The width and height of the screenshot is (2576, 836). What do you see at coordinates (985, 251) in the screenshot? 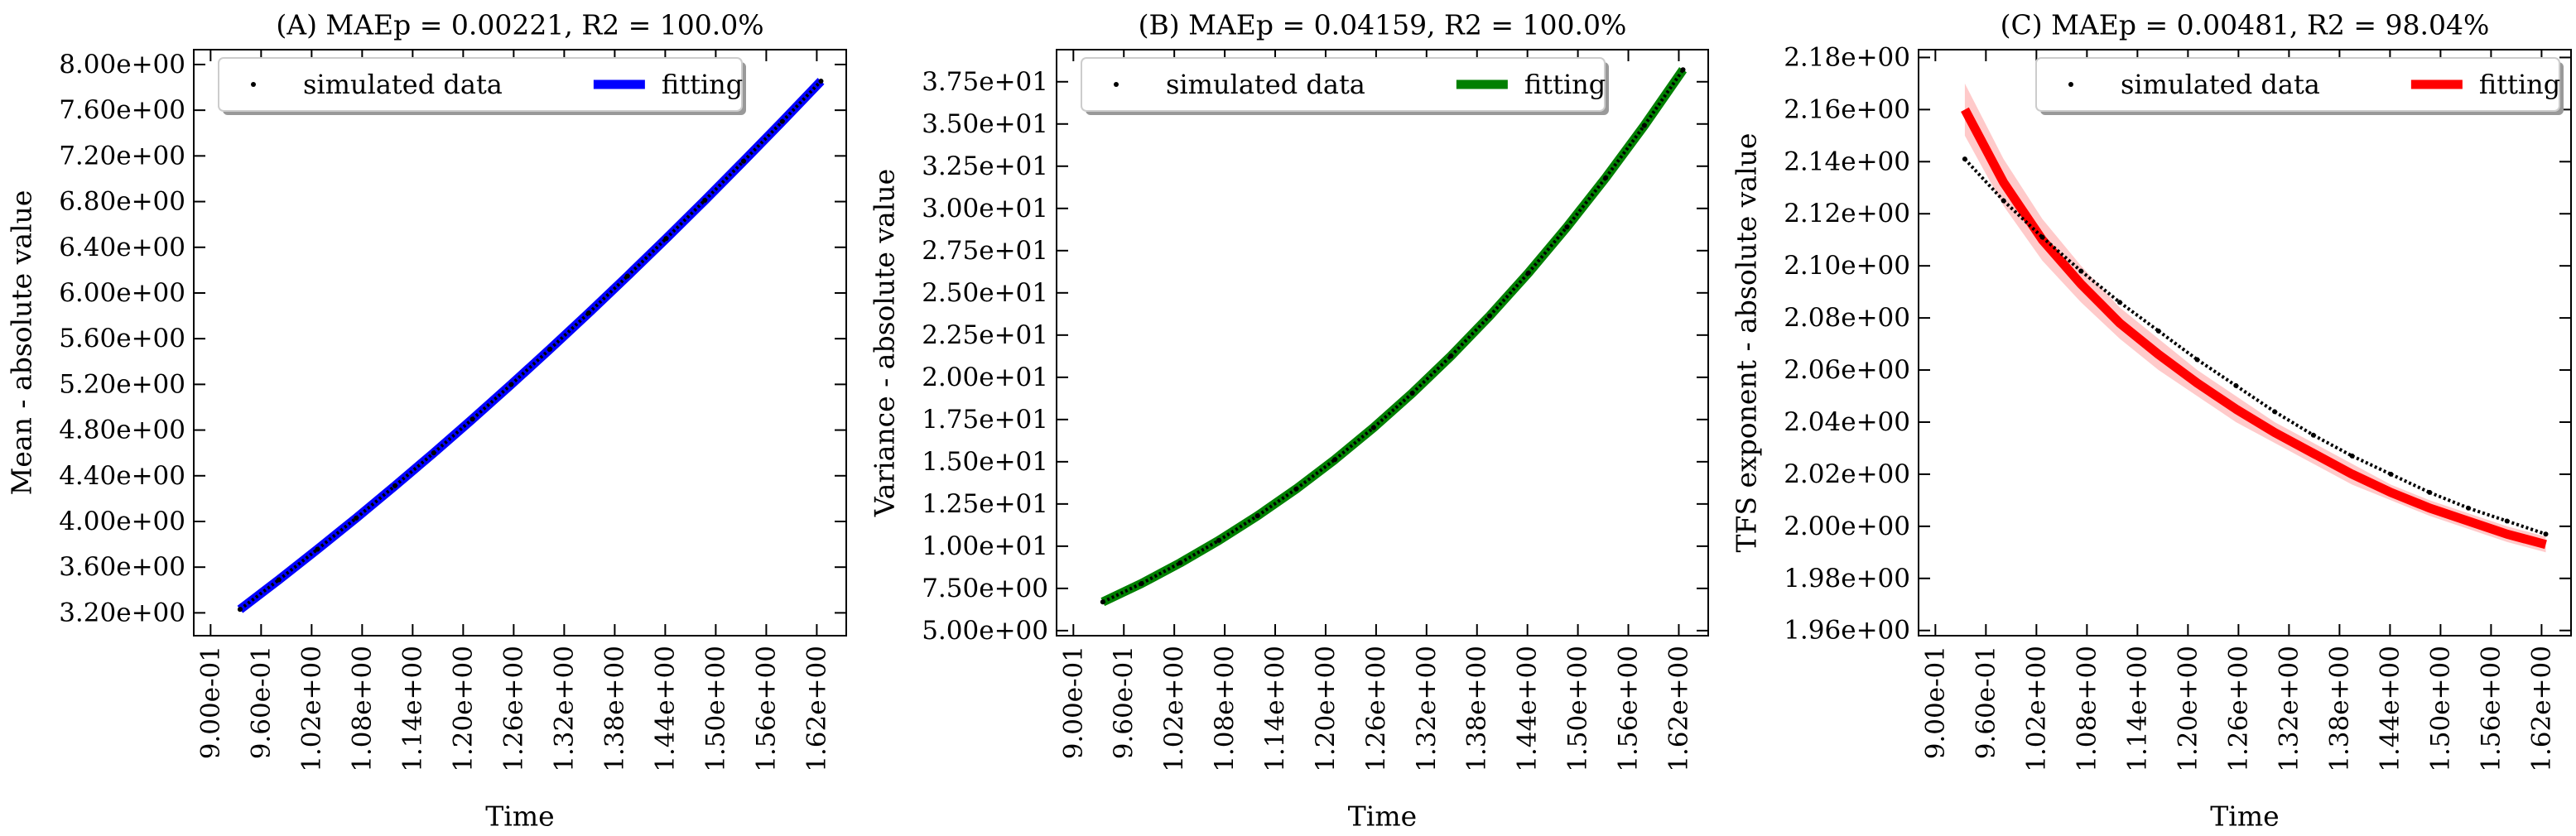
I see `y-tick-label: 2.75e+01` at bounding box center [985, 251].